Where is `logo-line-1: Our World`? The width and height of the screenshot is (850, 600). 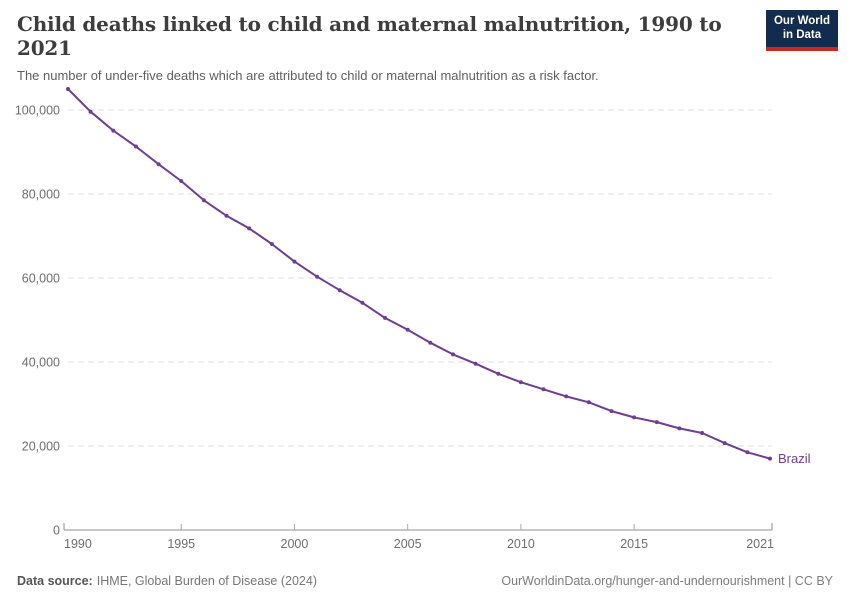 logo-line-1: Our World is located at coordinates (801, 21).